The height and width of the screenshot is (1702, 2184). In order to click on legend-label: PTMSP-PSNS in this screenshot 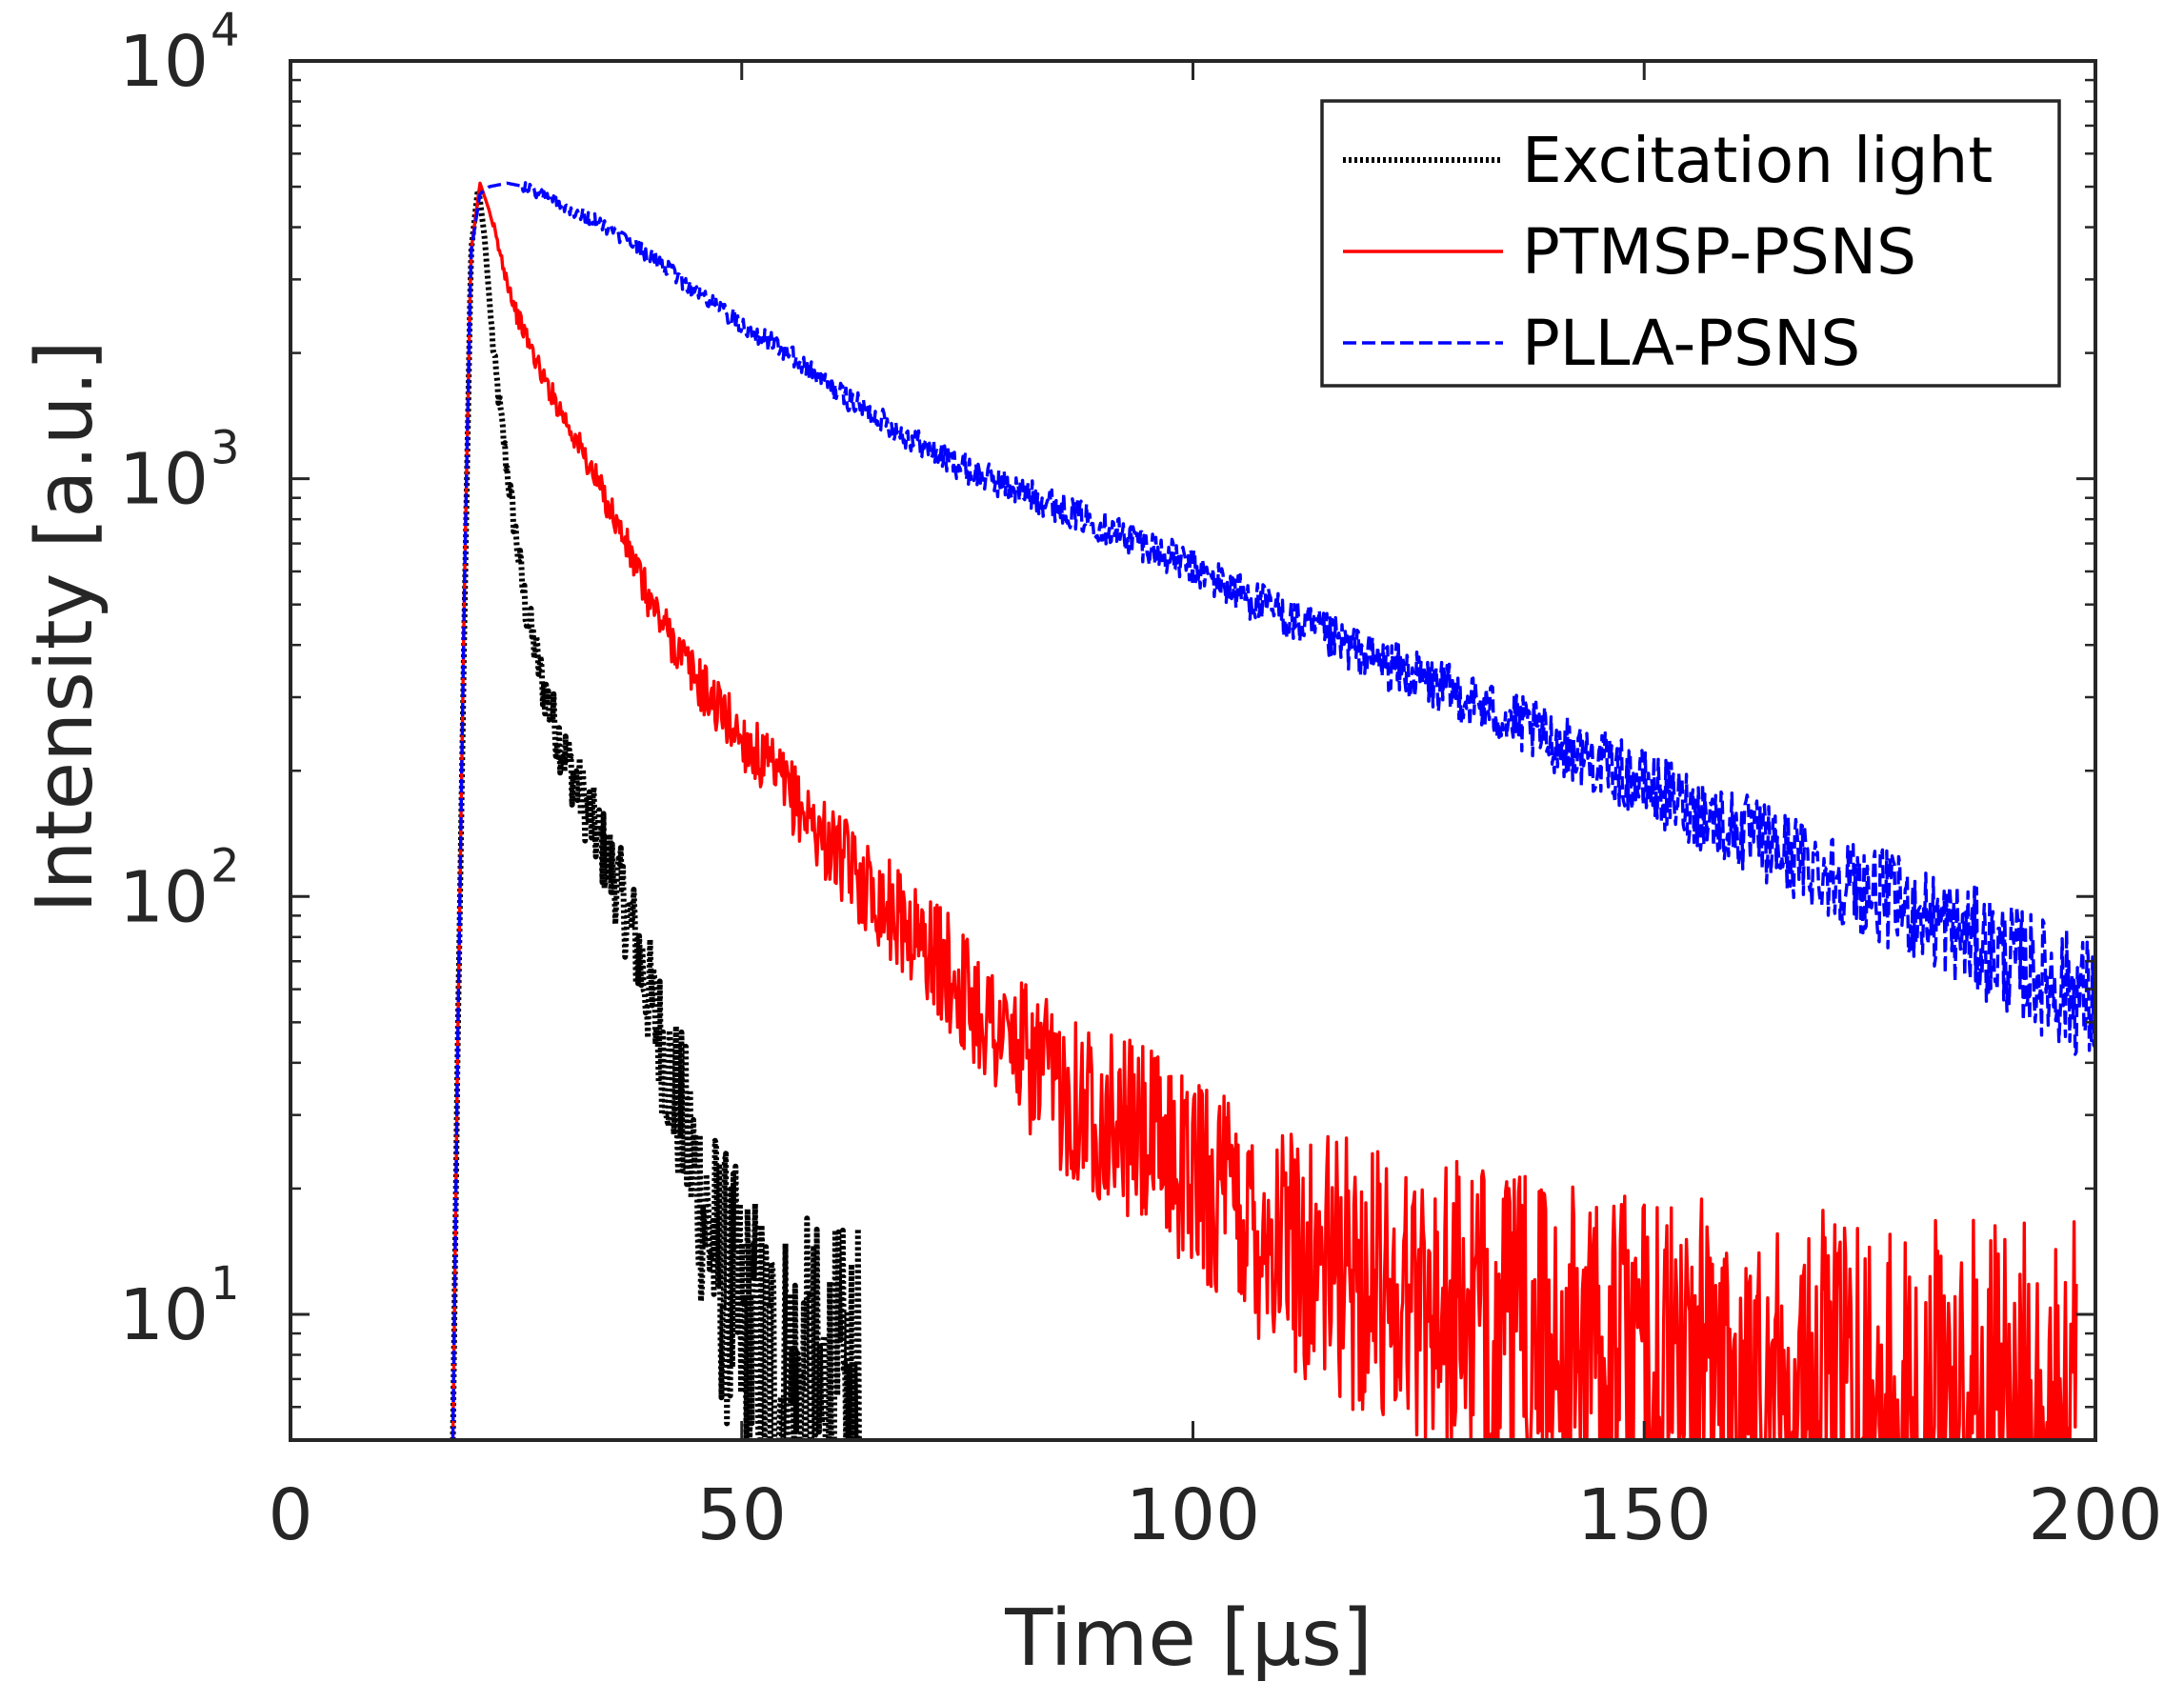, I will do `click(1719, 252)`.